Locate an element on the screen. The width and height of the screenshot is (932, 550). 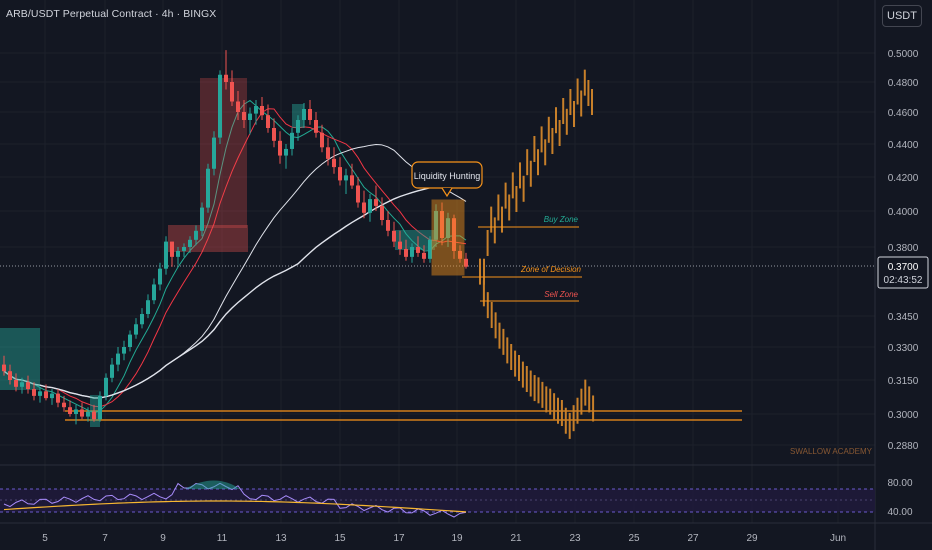
rsi-ma-line is located at coordinates (235, 506).